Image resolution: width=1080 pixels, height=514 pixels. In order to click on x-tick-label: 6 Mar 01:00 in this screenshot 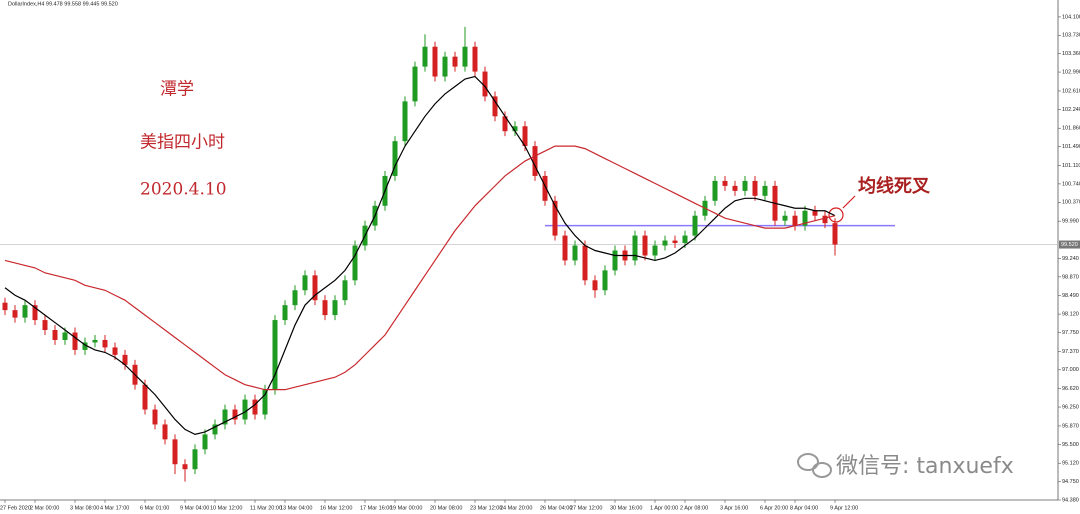, I will do `click(154, 508)`.